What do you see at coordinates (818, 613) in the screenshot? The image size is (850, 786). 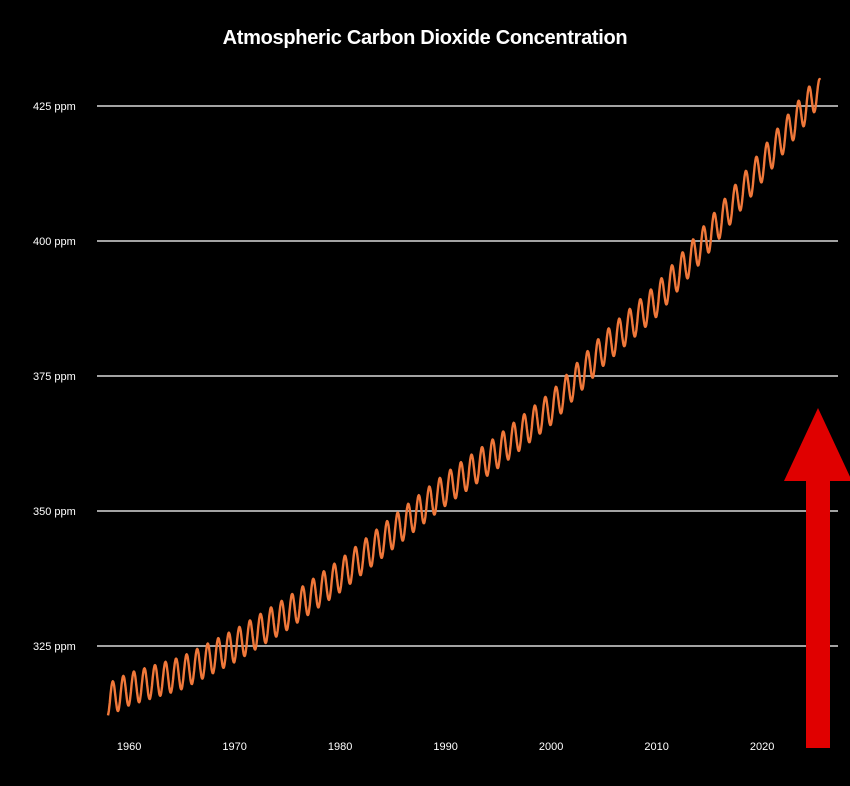 I see `arrow-shaft` at bounding box center [818, 613].